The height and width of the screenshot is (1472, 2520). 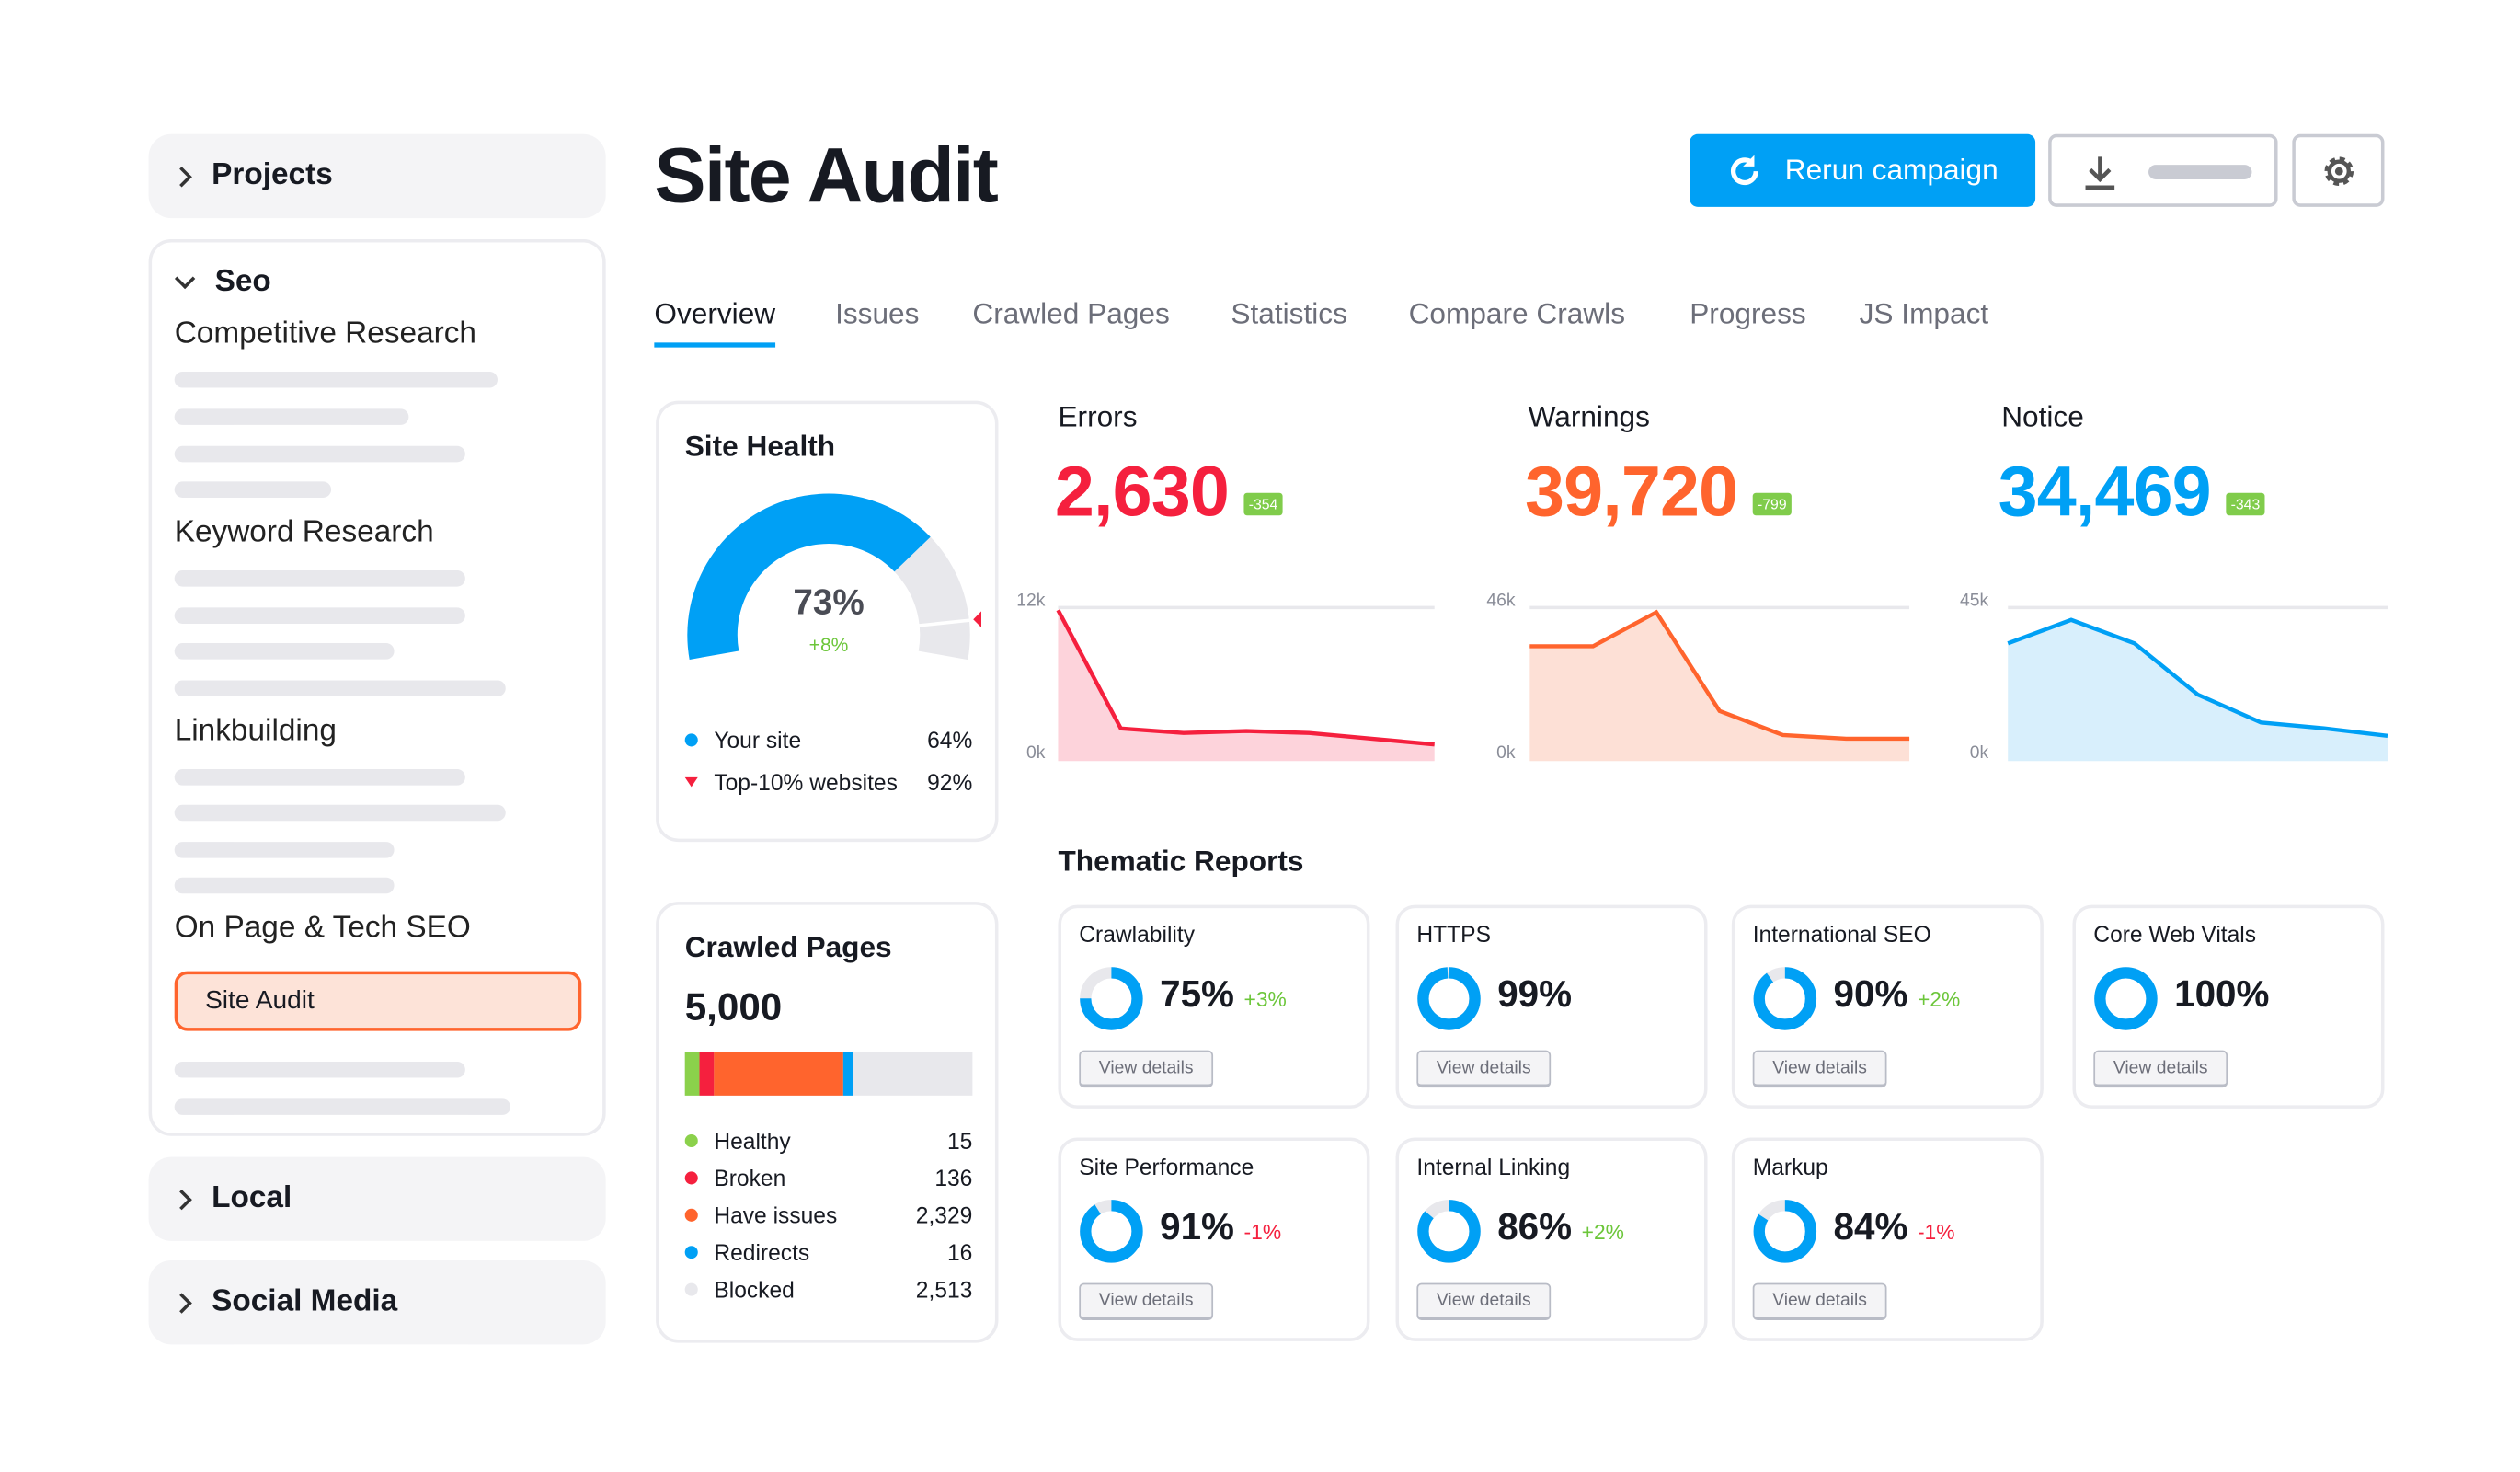 What do you see at coordinates (1870, 994) in the screenshot?
I see `report-score: 90%` at bounding box center [1870, 994].